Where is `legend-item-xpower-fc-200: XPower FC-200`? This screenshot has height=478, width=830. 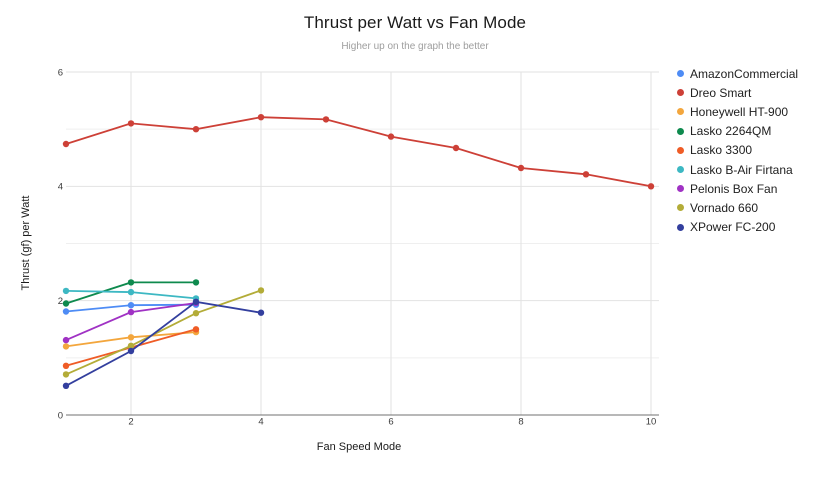 legend-item-xpower-fc-200: XPower FC-200 is located at coordinates (737, 227).